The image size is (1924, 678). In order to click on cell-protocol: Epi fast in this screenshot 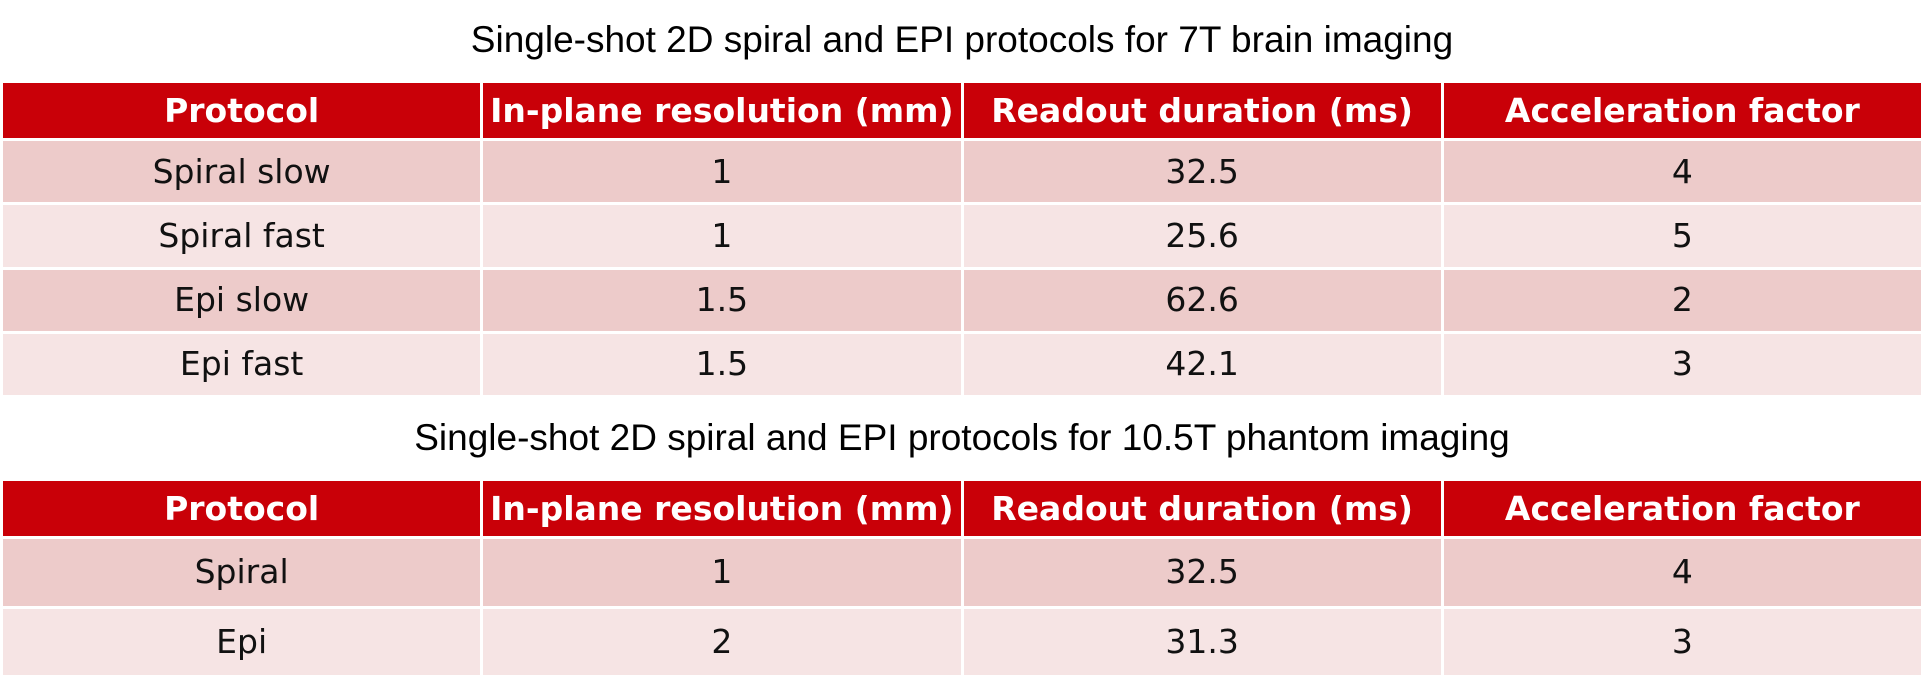, I will do `click(242, 364)`.